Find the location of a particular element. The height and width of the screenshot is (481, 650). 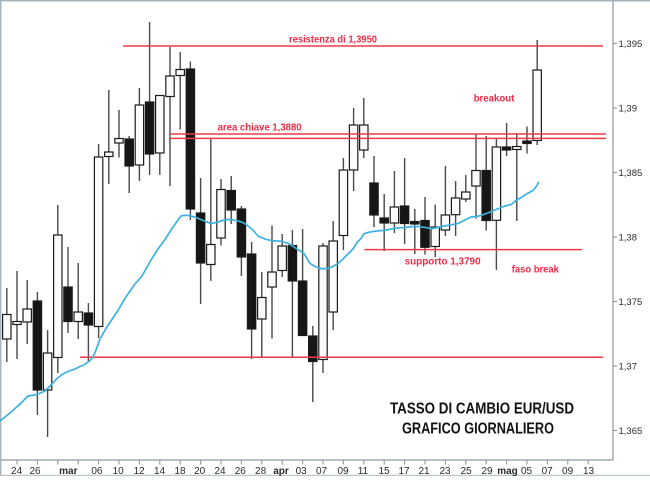

svg-text: 13 is located at coordinates (589, 471).